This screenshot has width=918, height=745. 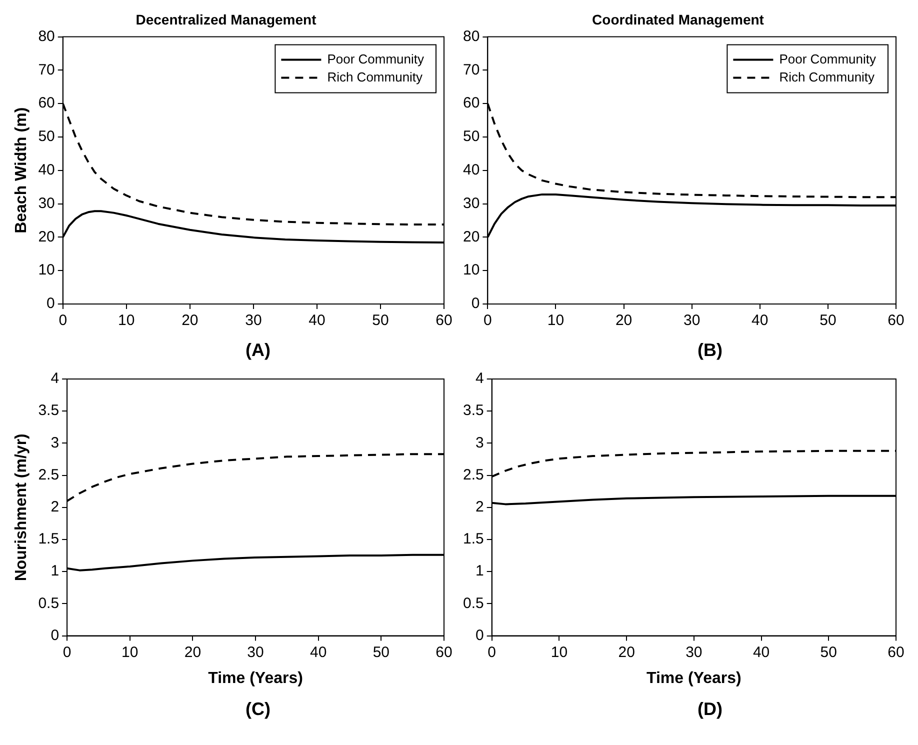 What do you see at coordinates (258, 709) in the screenshot?
I see `text: (C)` at bounding box center [258, 709].